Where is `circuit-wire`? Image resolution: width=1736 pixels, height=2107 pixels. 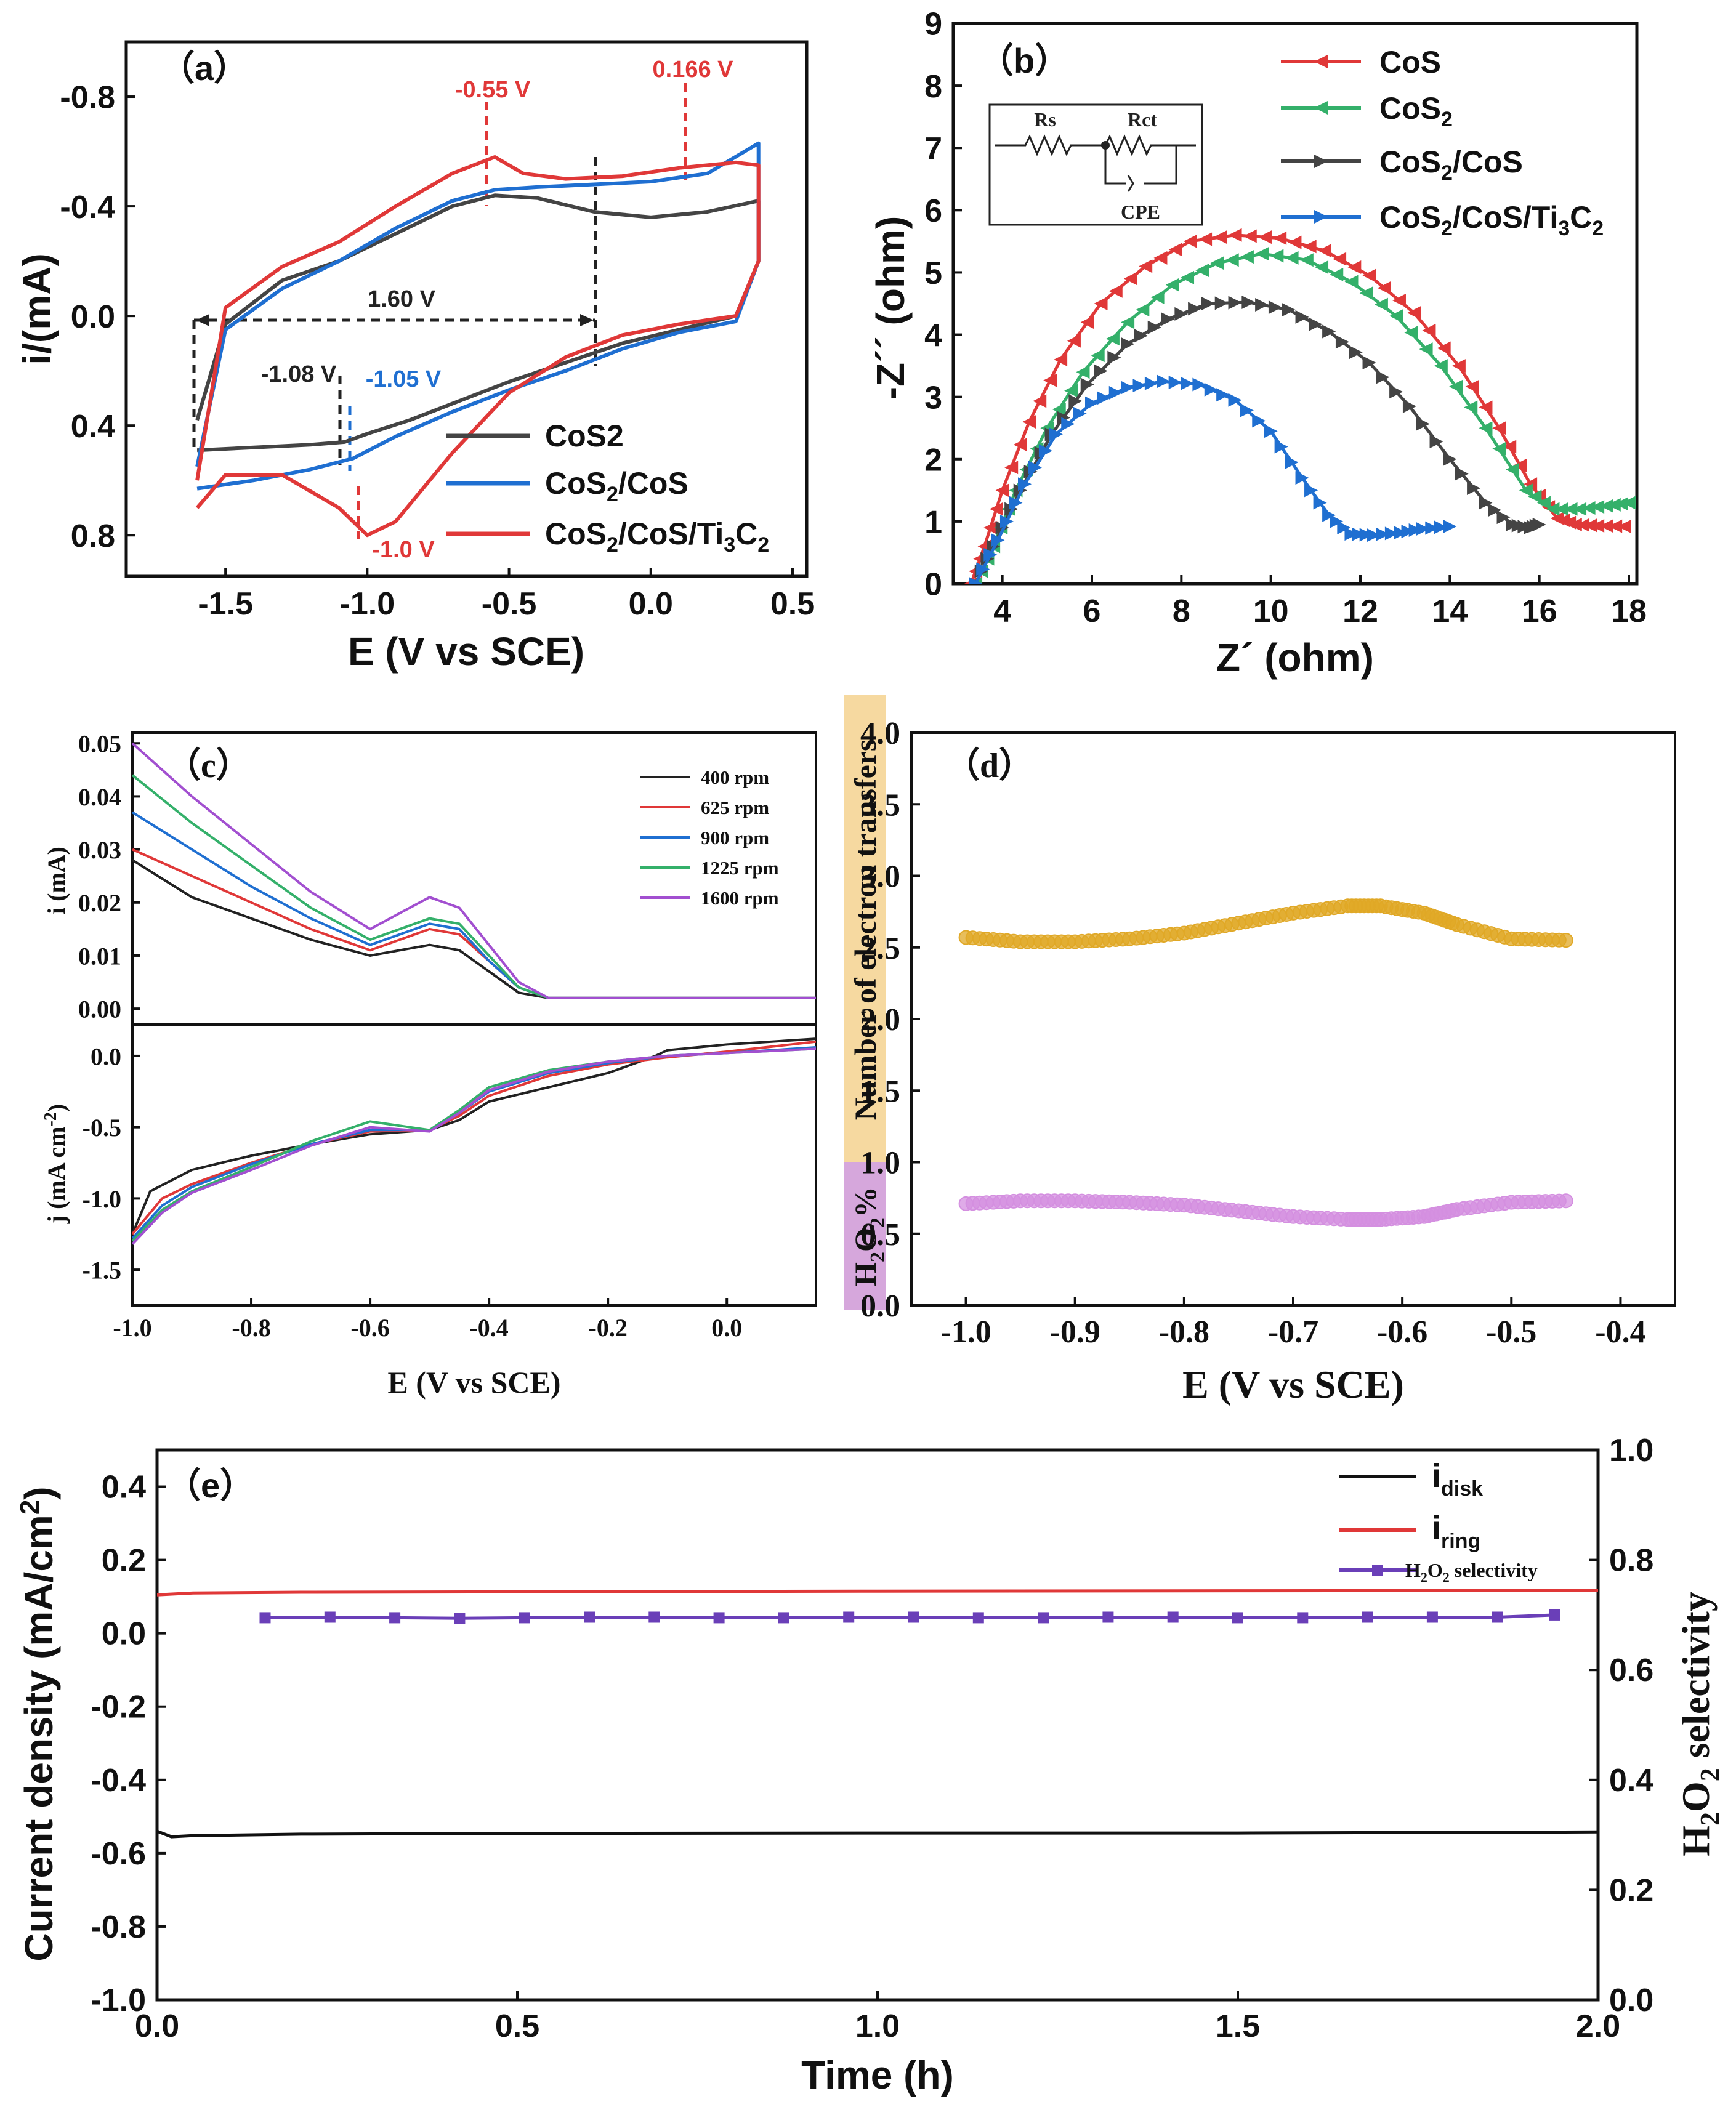
circuit-wire is located at coordinates (1096, 145).